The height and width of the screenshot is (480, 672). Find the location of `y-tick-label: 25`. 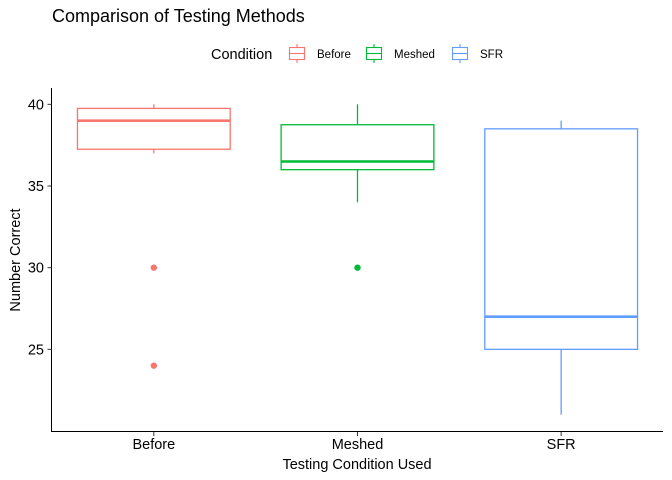

y-tick-label: 25 is located at coordinates (36, 350).